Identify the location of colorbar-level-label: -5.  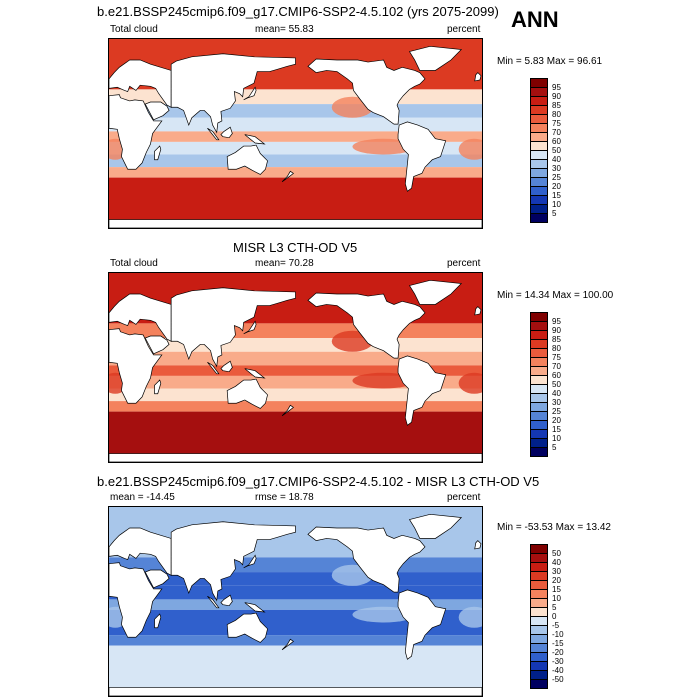
(556, 625).